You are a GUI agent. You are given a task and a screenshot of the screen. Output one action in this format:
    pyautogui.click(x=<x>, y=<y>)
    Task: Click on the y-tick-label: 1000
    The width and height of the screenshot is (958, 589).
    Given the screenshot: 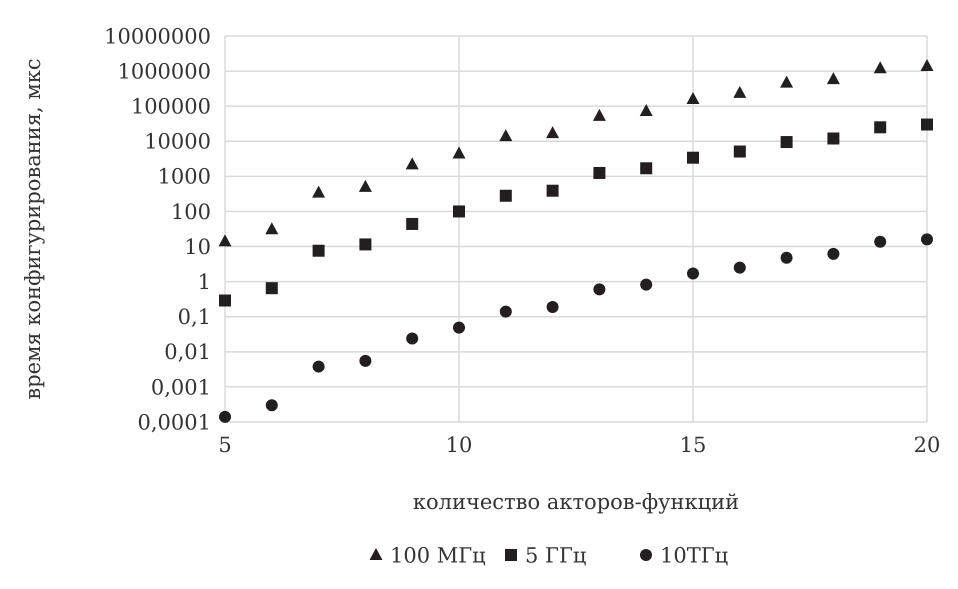 What is the action you would take?
    pyautogui.click(x=184, y=176)
    